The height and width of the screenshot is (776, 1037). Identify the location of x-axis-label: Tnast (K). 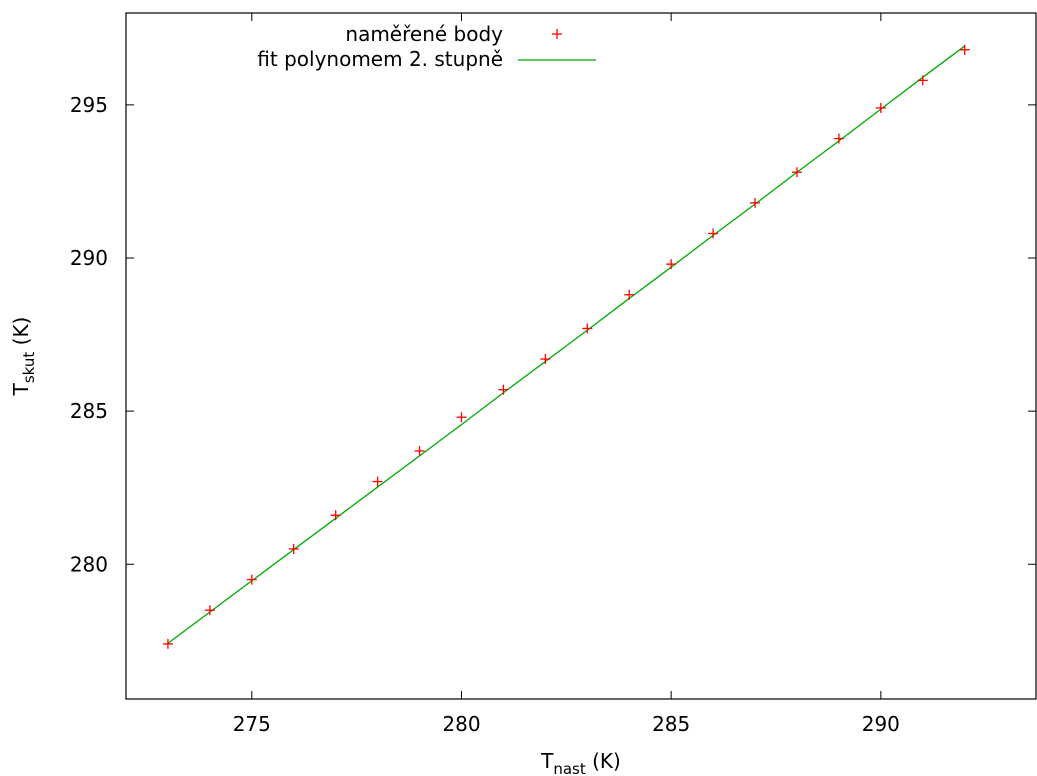
(580, 762).